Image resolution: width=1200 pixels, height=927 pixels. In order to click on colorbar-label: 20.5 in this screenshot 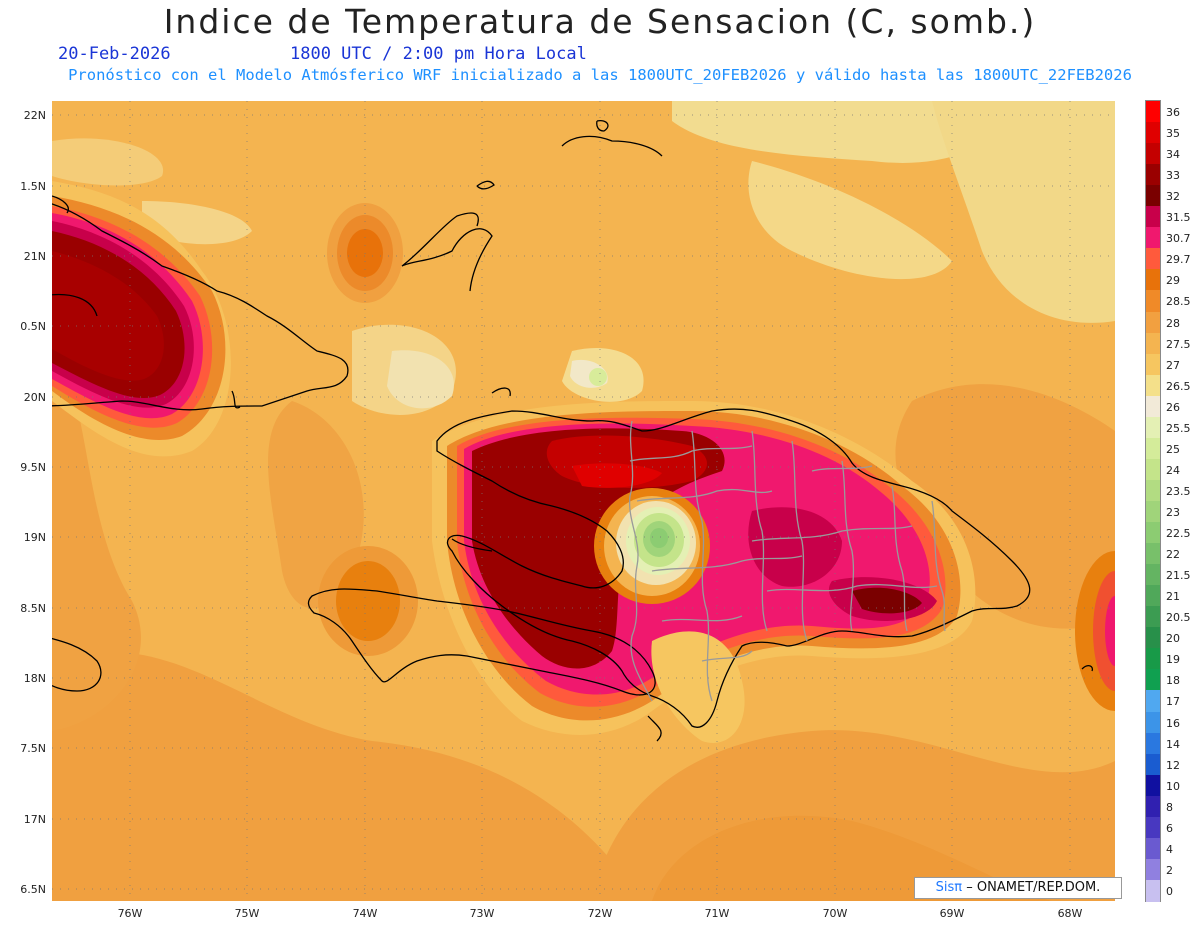, I will do `click(1178, 618)`.